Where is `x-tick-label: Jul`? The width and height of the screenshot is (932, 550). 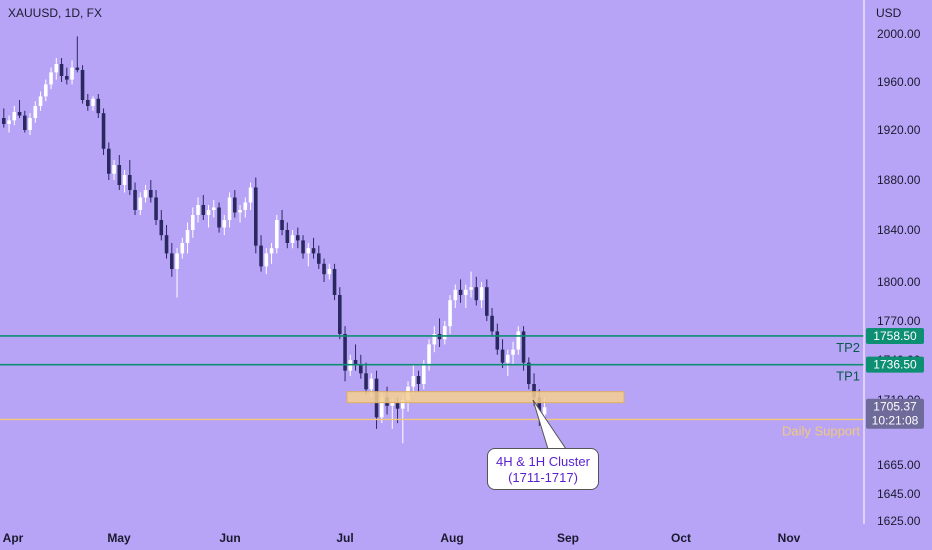
x-tick-label: Jul is located at coordinates (344, 538).